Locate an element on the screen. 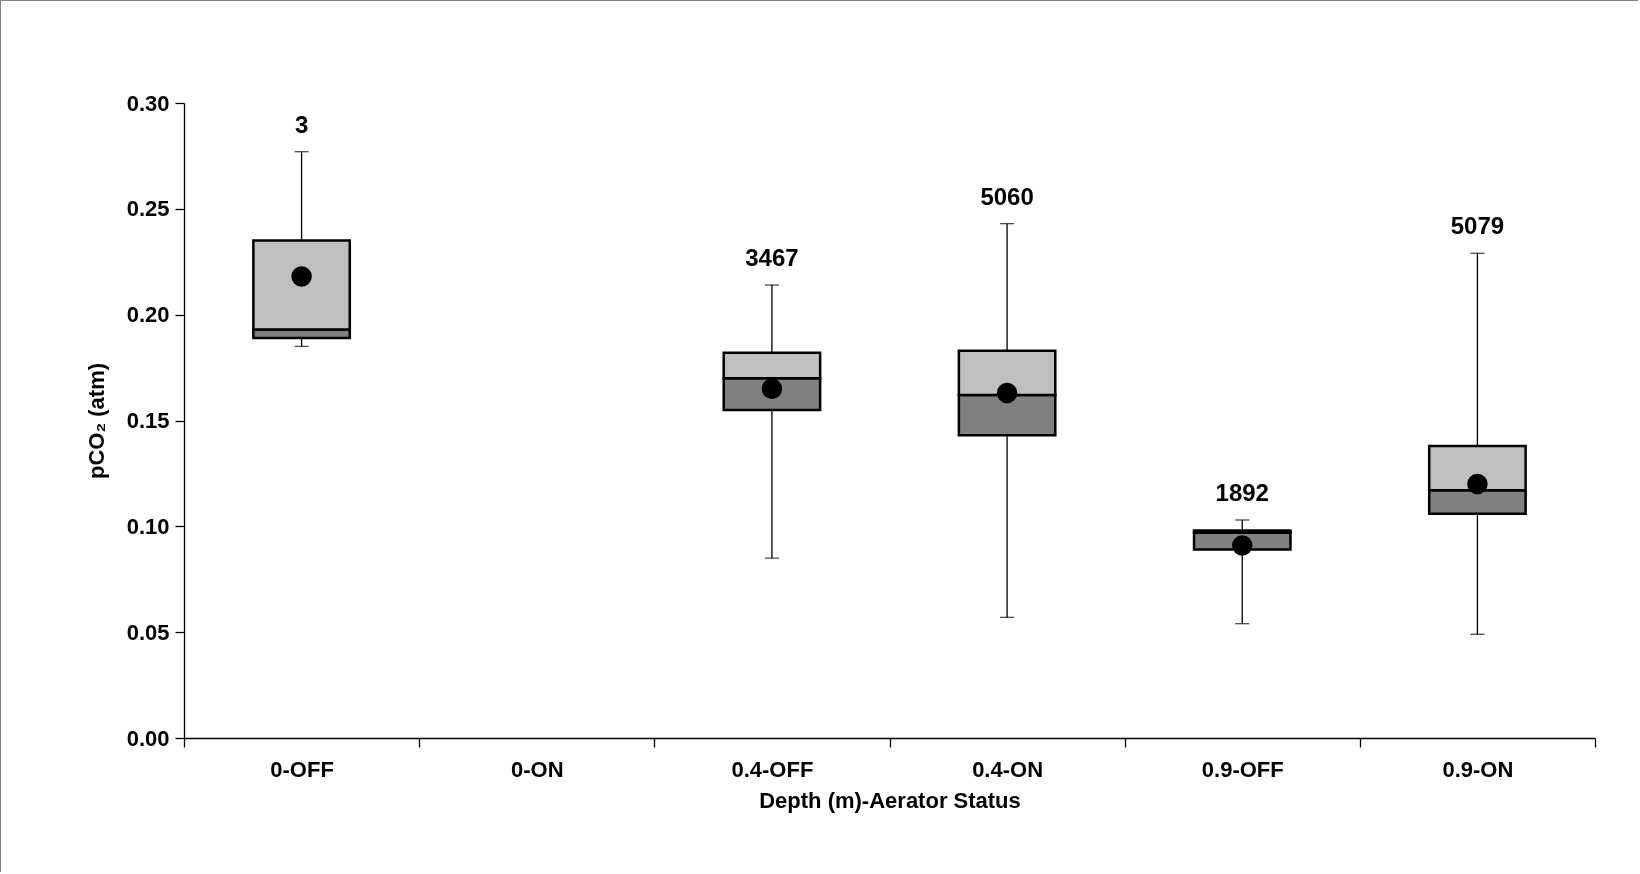 The width and height of the screenshot is (1640, 874). y-tick-label: 0.30 is located at coordinates (148, 103).